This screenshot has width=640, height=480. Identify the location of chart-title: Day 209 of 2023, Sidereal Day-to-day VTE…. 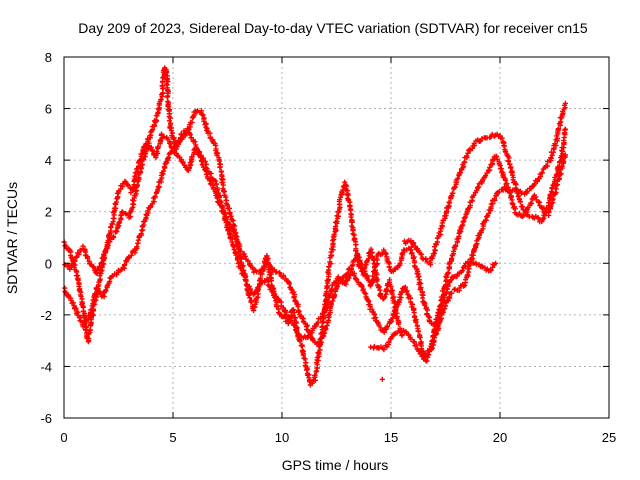
(333, 28).